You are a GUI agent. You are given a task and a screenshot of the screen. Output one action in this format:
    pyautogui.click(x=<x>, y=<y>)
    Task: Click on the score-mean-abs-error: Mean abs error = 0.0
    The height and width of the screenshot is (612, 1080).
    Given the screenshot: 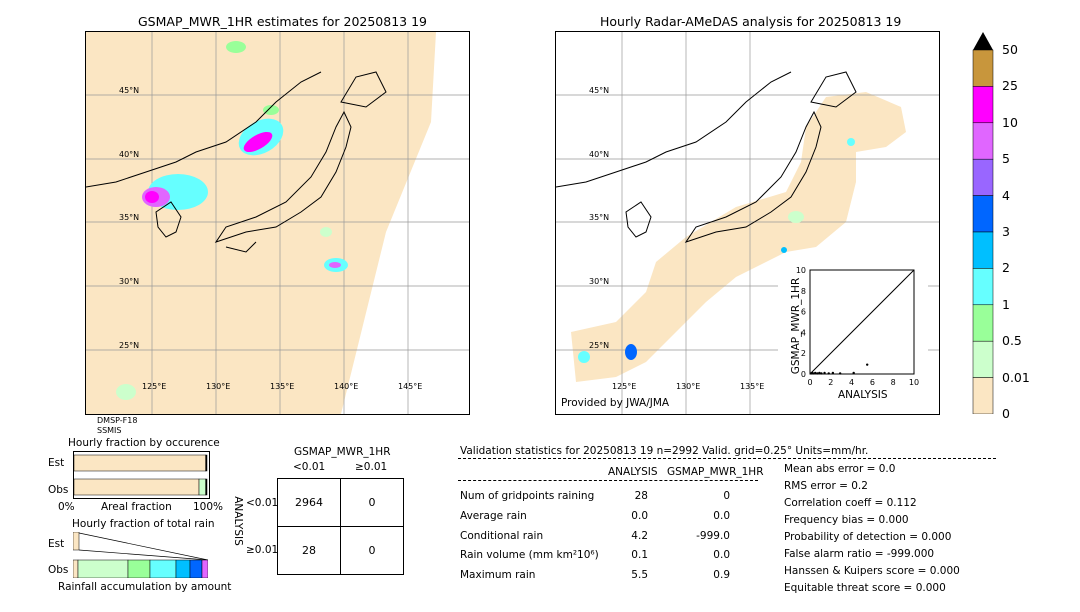 What is the action you would take?
    pyautogui.click(x=840, y=469)
    